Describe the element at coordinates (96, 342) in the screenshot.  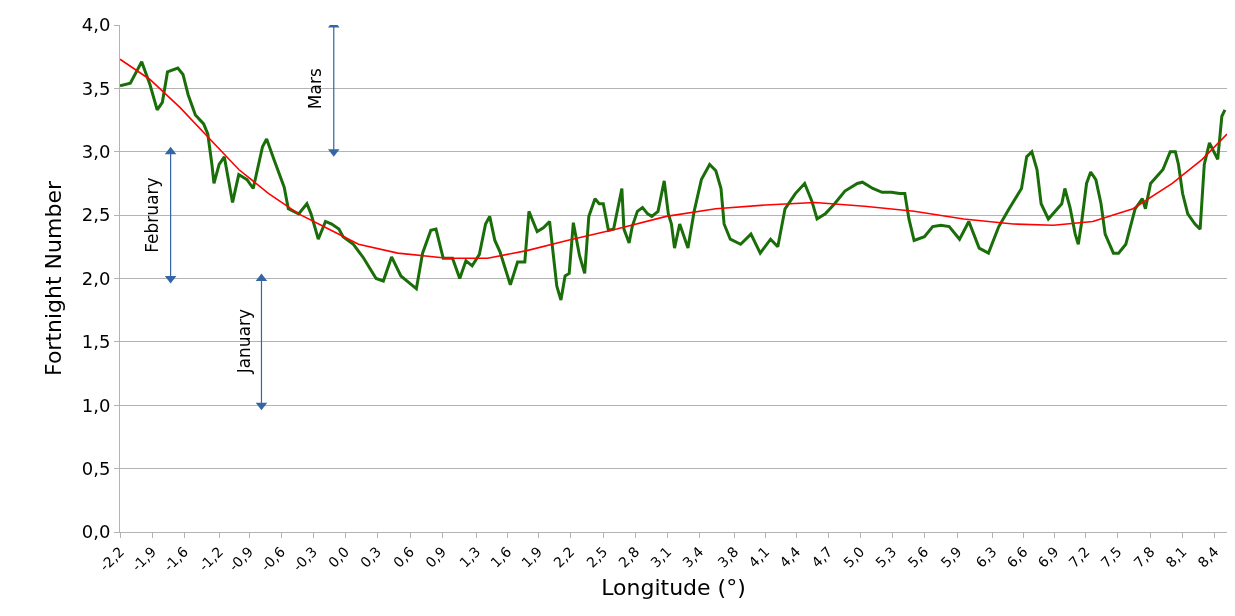
I see `y-tick-label: 1,5` at that location.